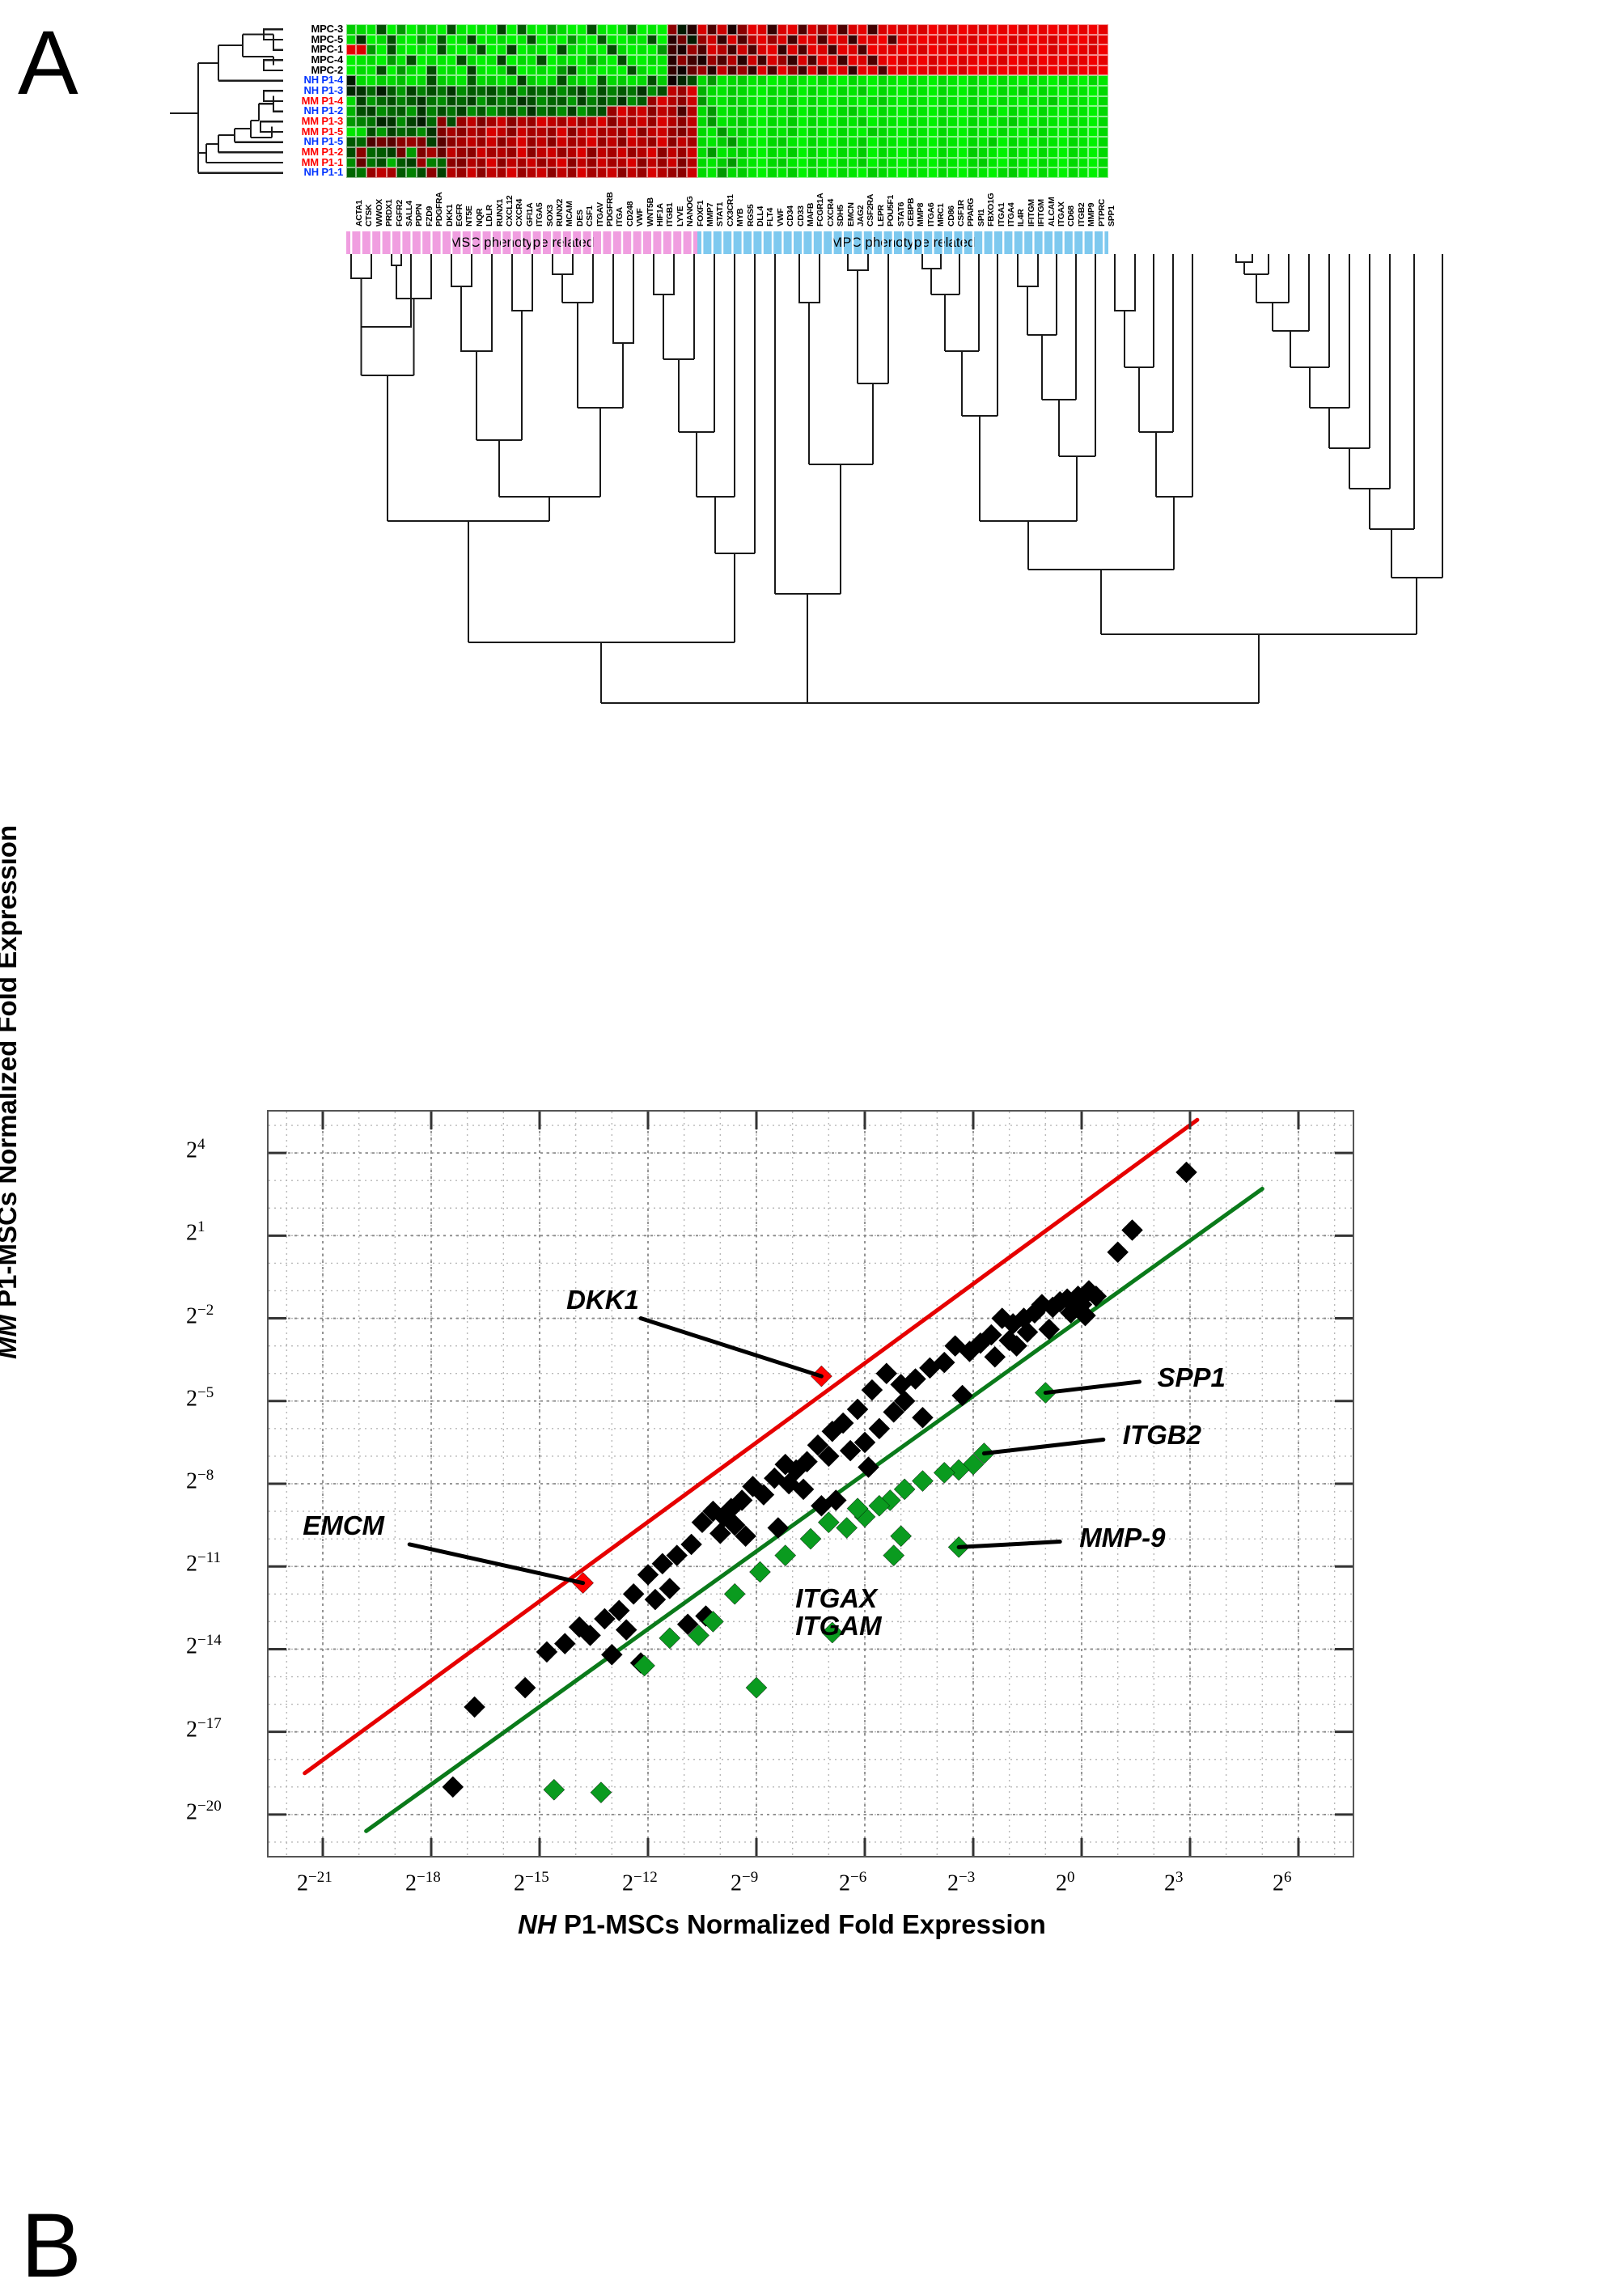 This screenshot has height=2296, width=1618. Describe the element at coordinates (981, 218) in the screenshot. I see `gene-label: SPI1` at that location.